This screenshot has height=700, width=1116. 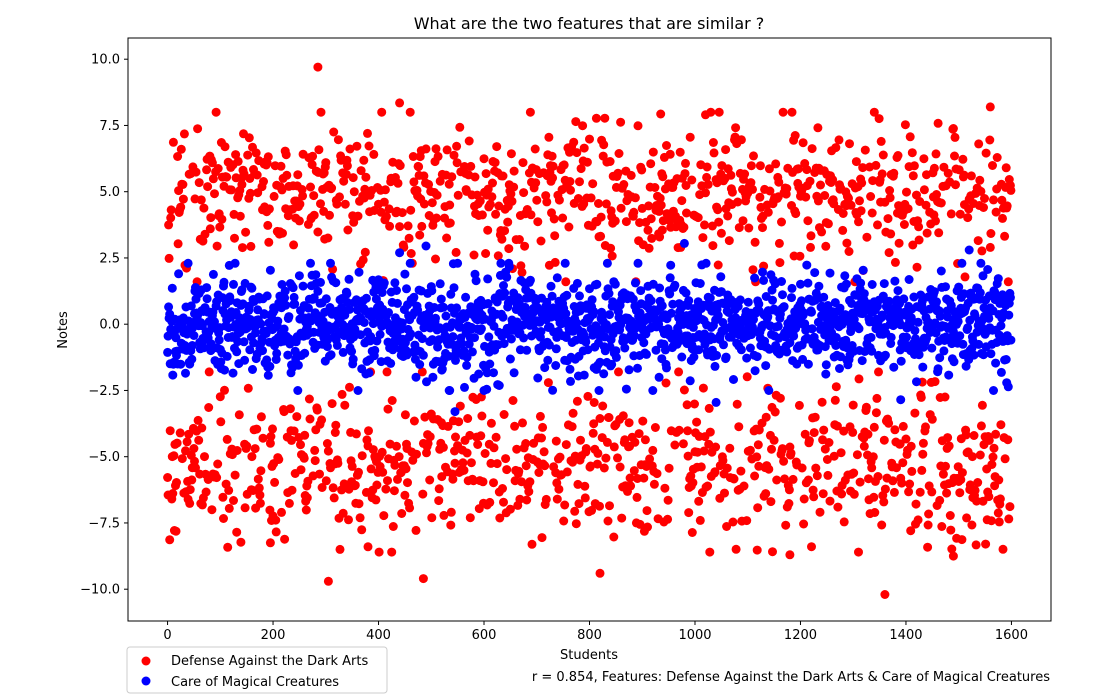 I want to click on legend-marker-dada, so click(x=146, y=661).